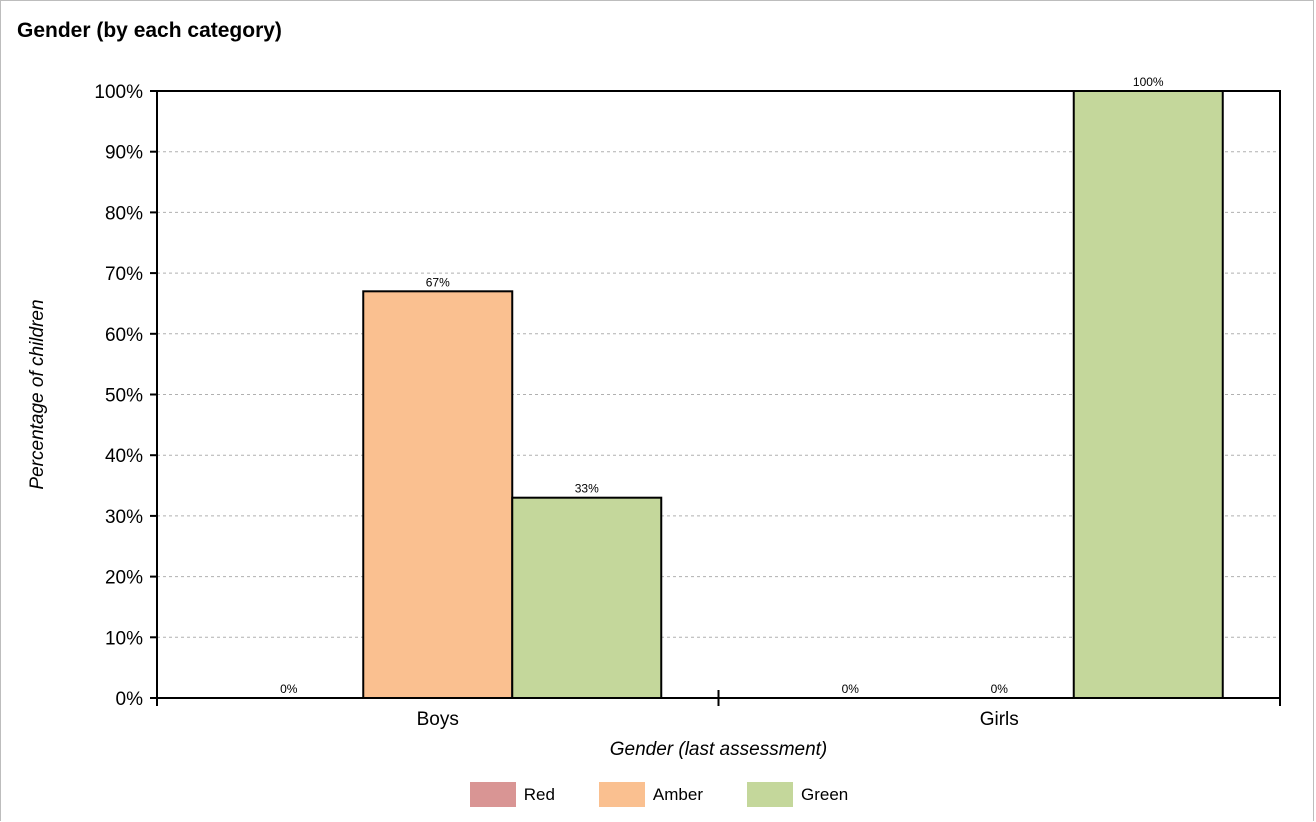 This screenshot has width=1316, height=822. What do you see at coordinates (999, 719) in the screenshot?
I see `x-tick-label: Girls` at bounding box center [999, 719].